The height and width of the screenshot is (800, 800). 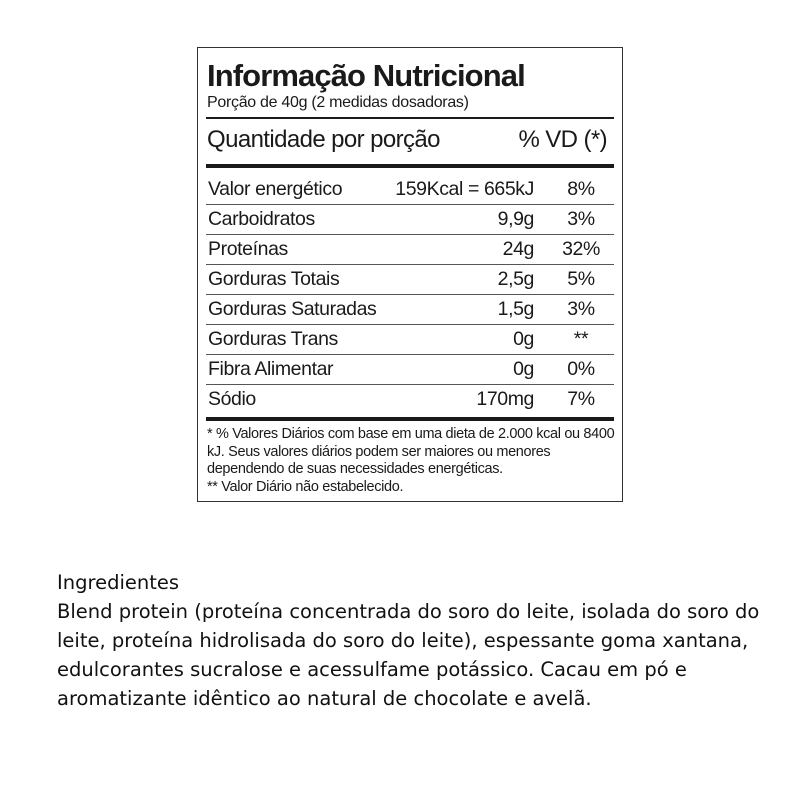 What do you see at coordinates (271, 369) in the screenshot?
I see `nutrient-name: Fibra Alimentar` at bounding box center [271, 369].